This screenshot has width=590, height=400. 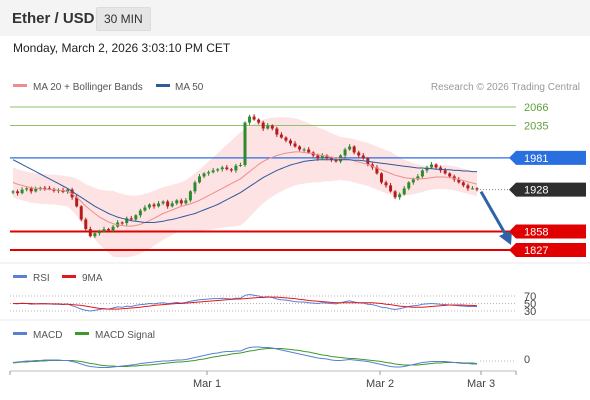 What do you see at coordinates (536, 232) in the screenshot?
I see `level-tag-label: 1858` at bounding box center [536, 232].